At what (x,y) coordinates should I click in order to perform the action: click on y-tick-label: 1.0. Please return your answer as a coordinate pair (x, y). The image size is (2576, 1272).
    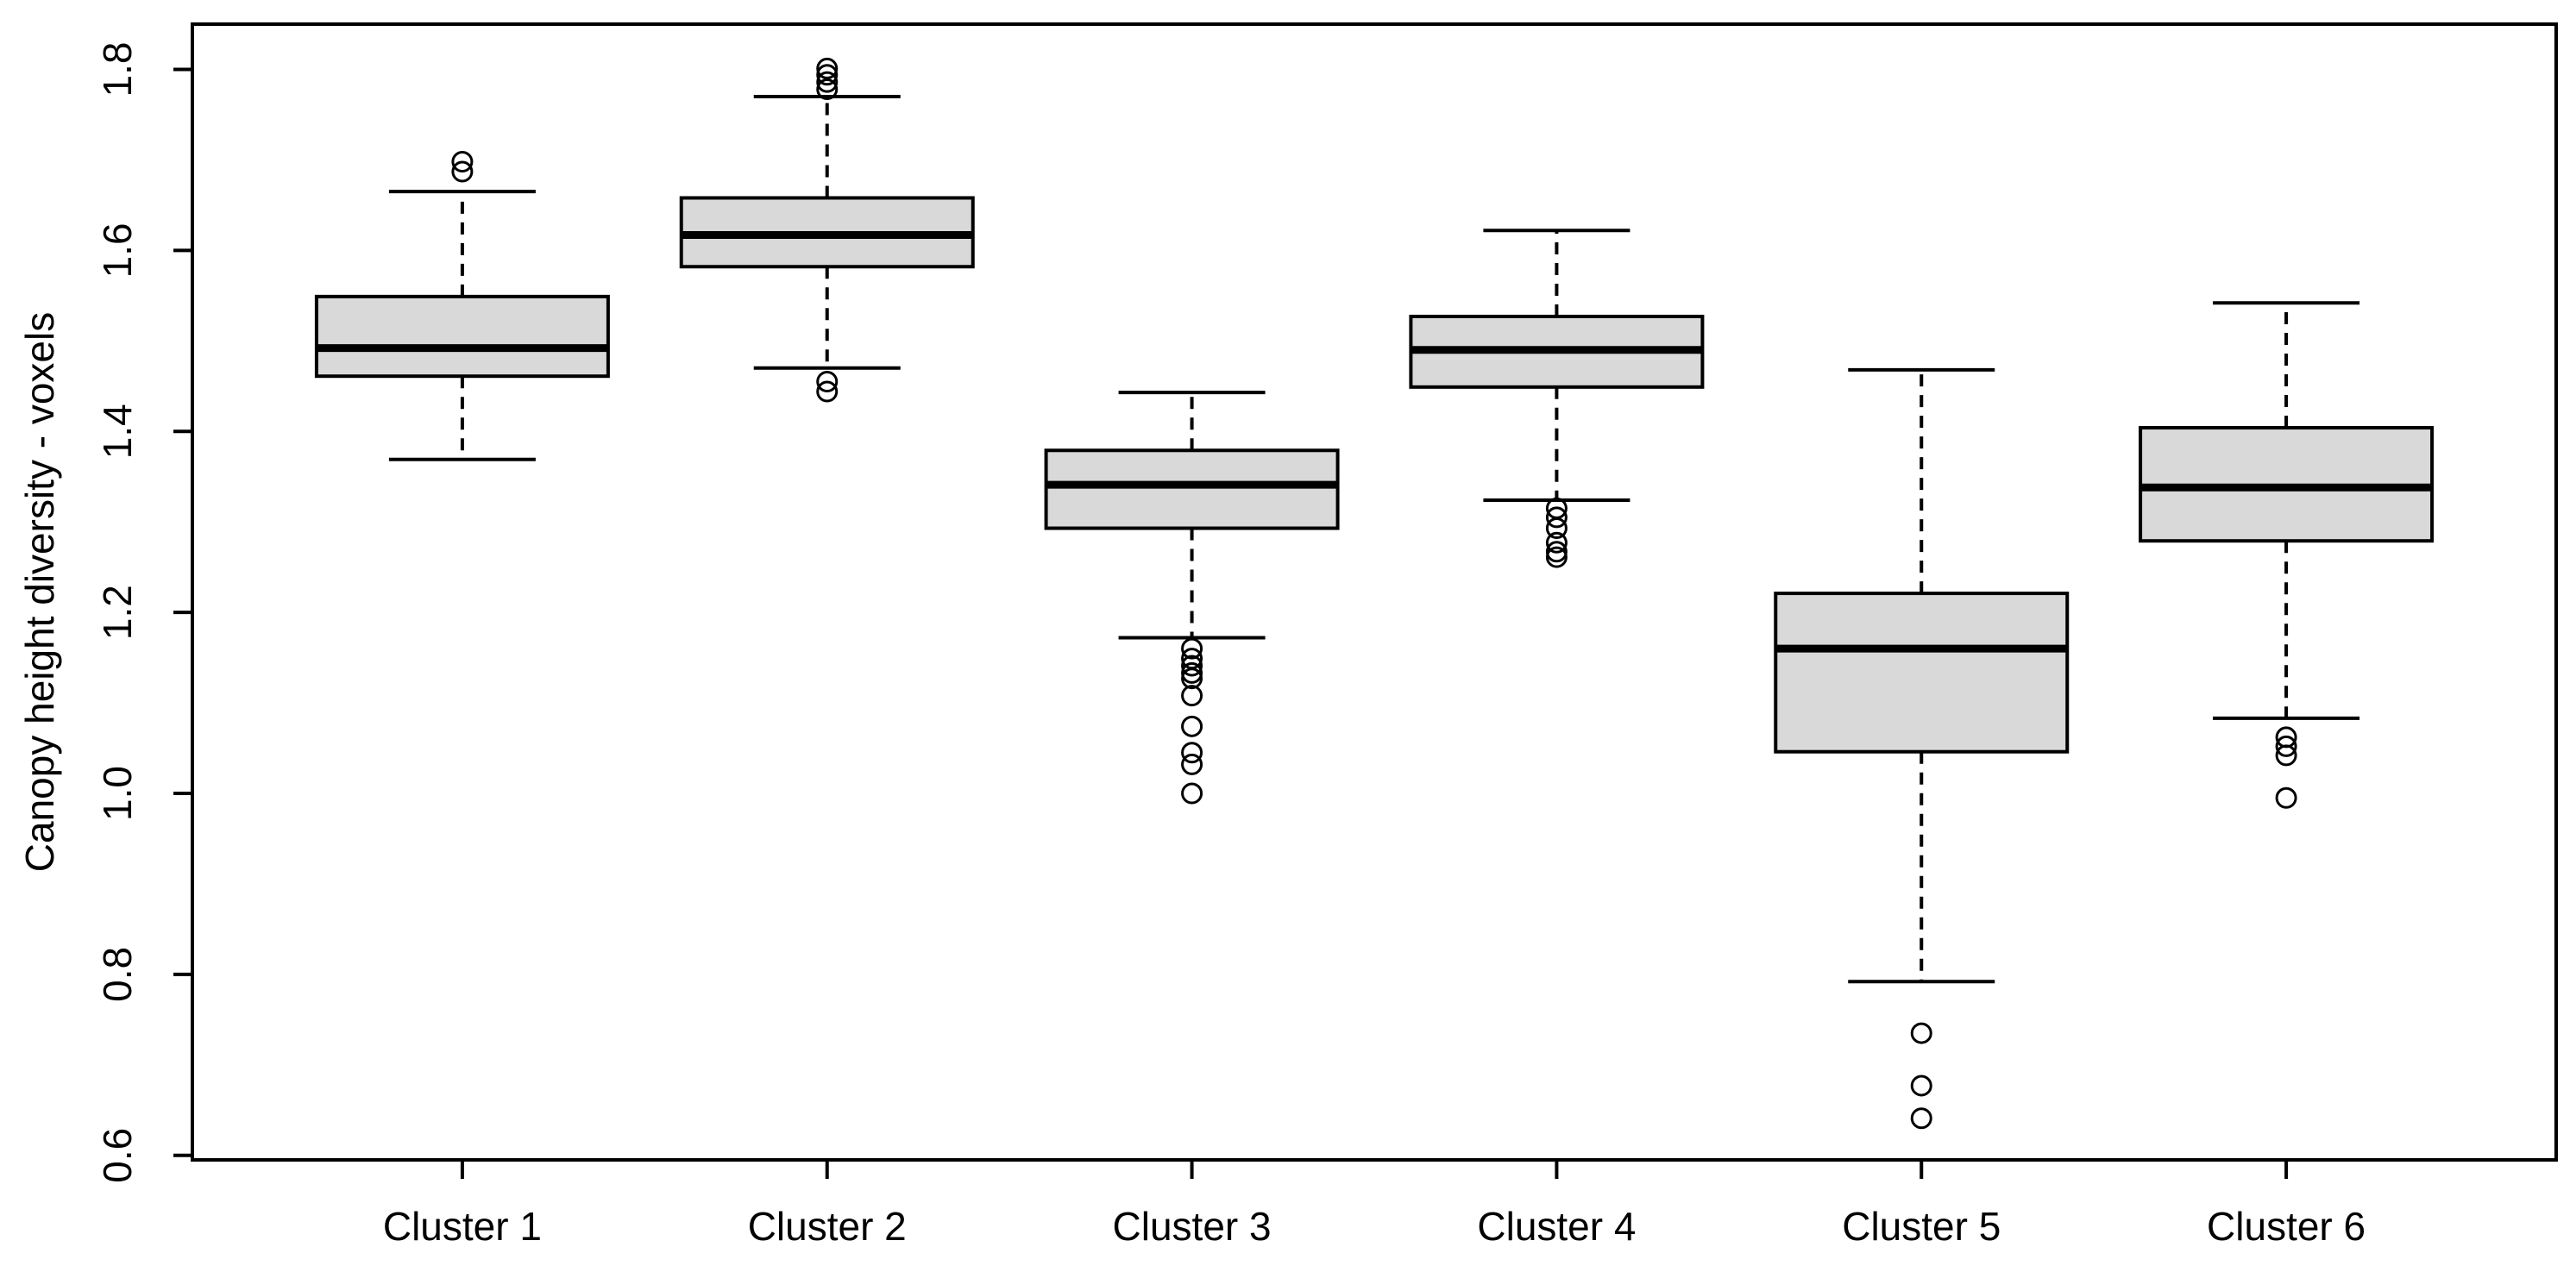
    Looking at the image, I should click on (117, 794).